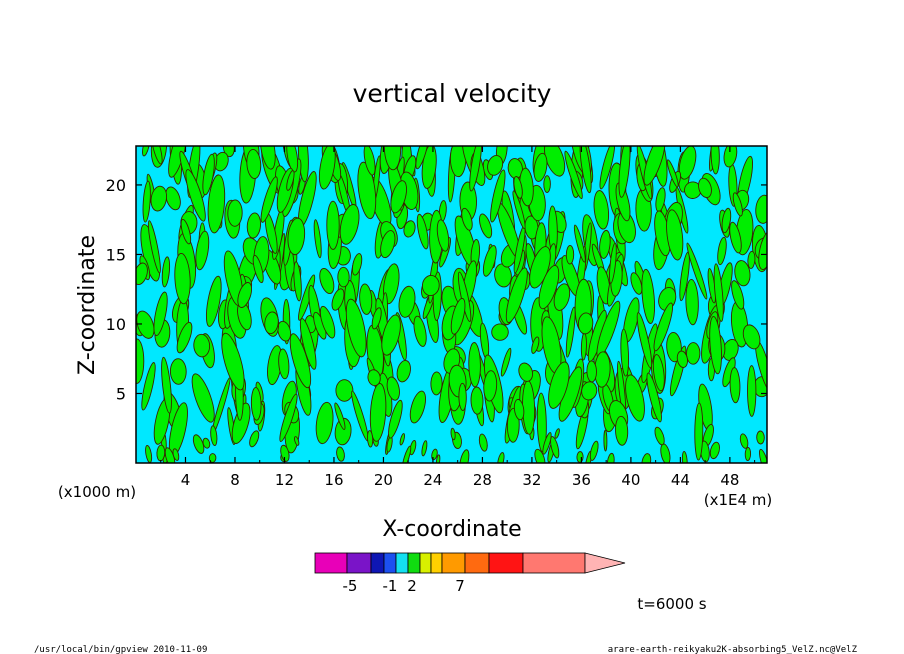 The height and width of the screenshot is (654, 904). I want to click on x-tick-label: 28, so click(482, 480).